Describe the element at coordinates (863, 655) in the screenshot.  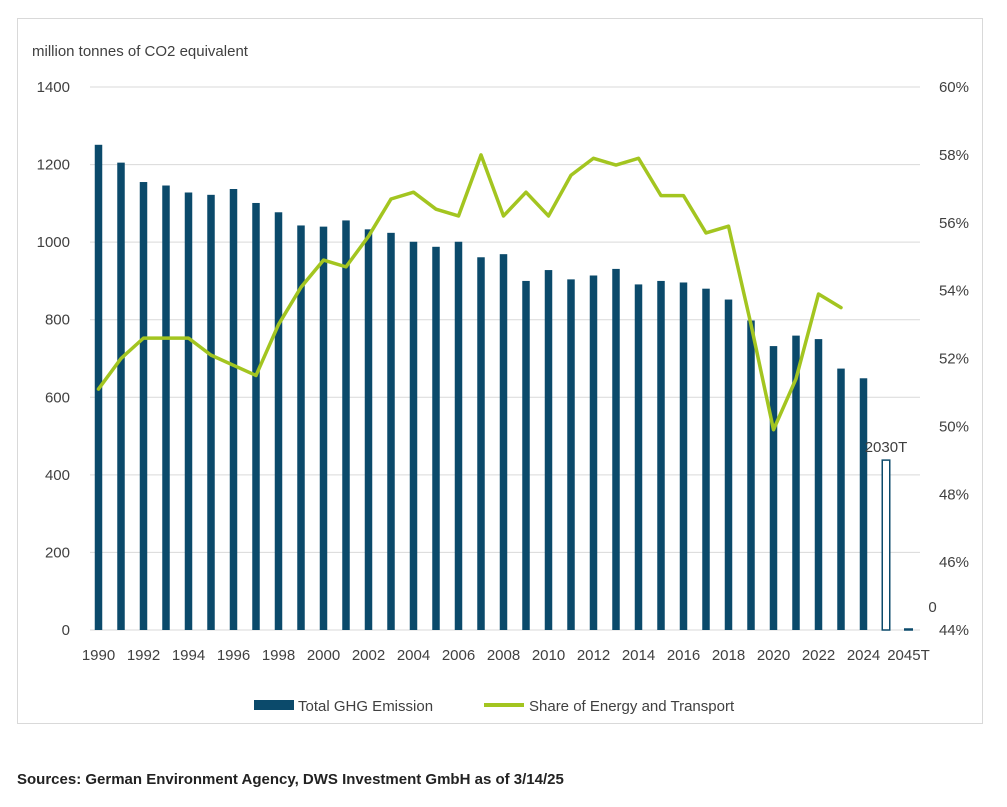
I see `x-tick-label: 2024` at that location.